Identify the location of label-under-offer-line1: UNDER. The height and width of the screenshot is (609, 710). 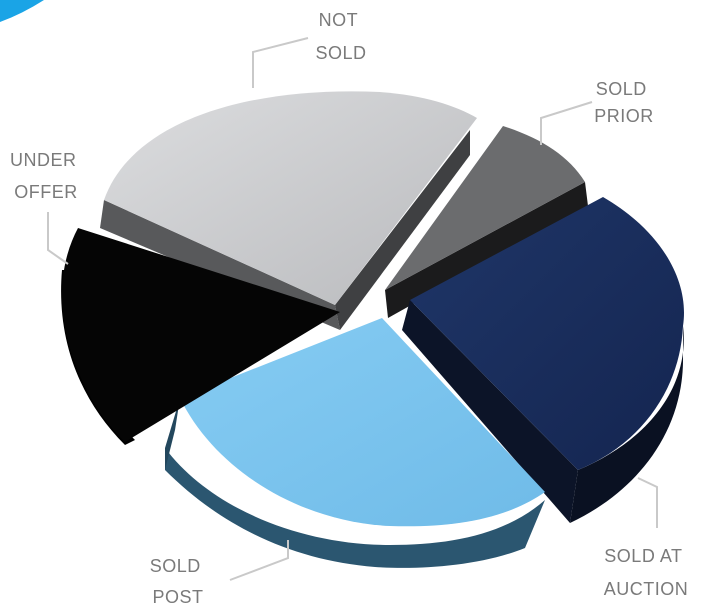
(43, 160).